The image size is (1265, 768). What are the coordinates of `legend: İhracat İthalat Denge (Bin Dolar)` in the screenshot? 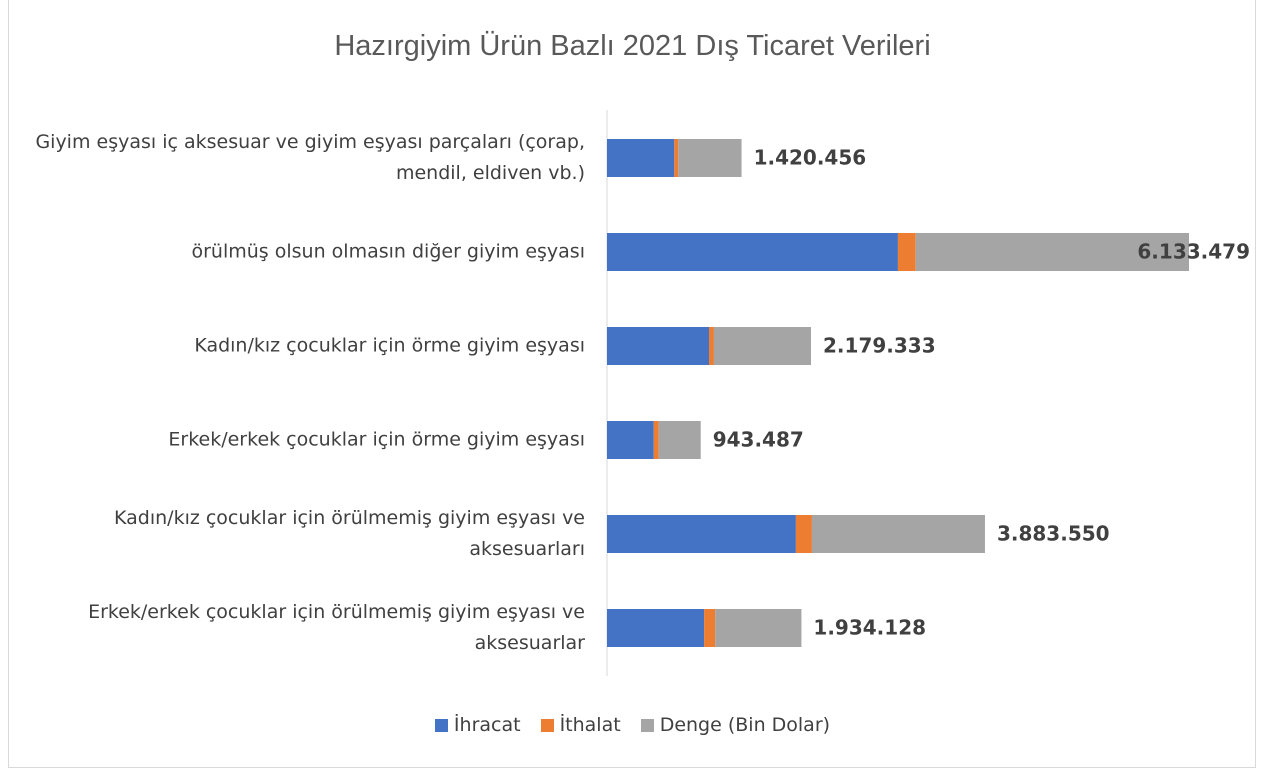 It's located at (632, 725).